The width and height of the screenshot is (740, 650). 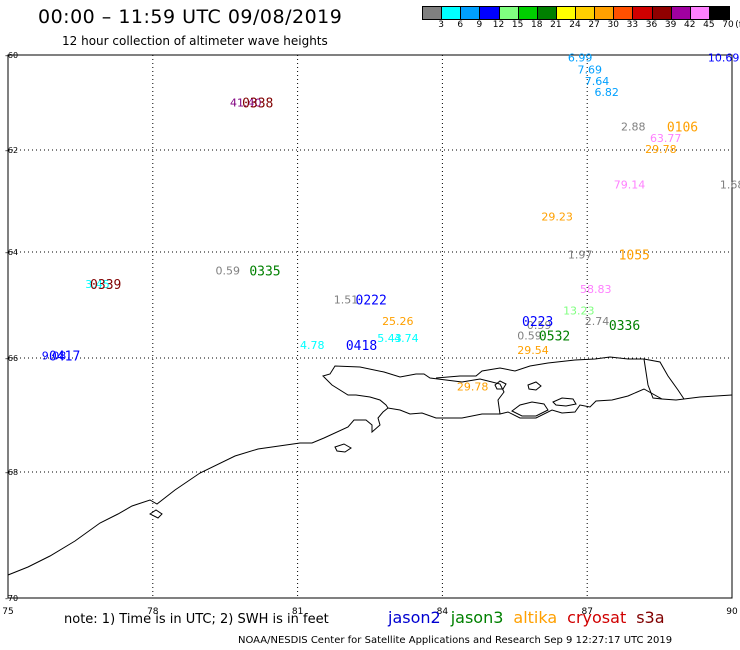 What do you see at coordinates (590, 69) in the screenshot?
I see `wave-height-value: 7.69` at bounding box center [590, 69].